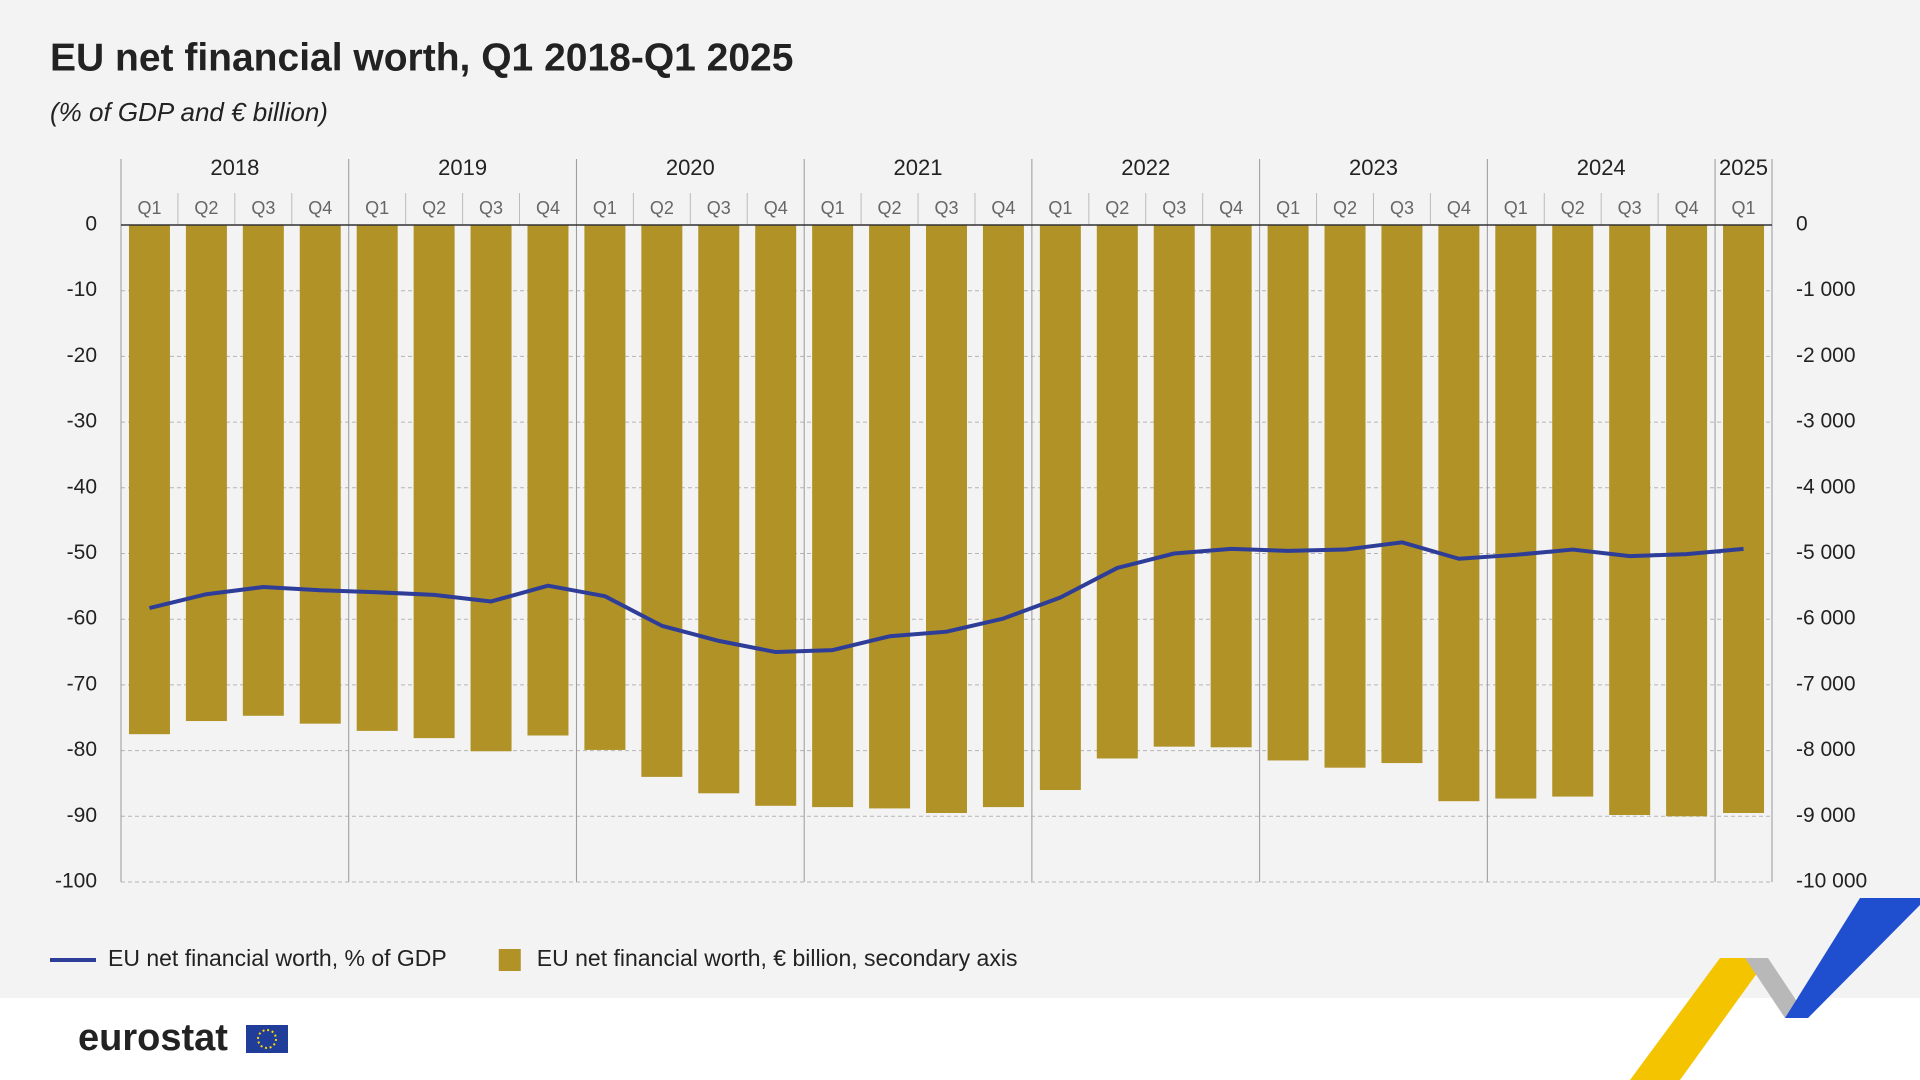  Describe the element at coordinates (918, 167) in the screenshot. I see `year-label: 2021` at that location.